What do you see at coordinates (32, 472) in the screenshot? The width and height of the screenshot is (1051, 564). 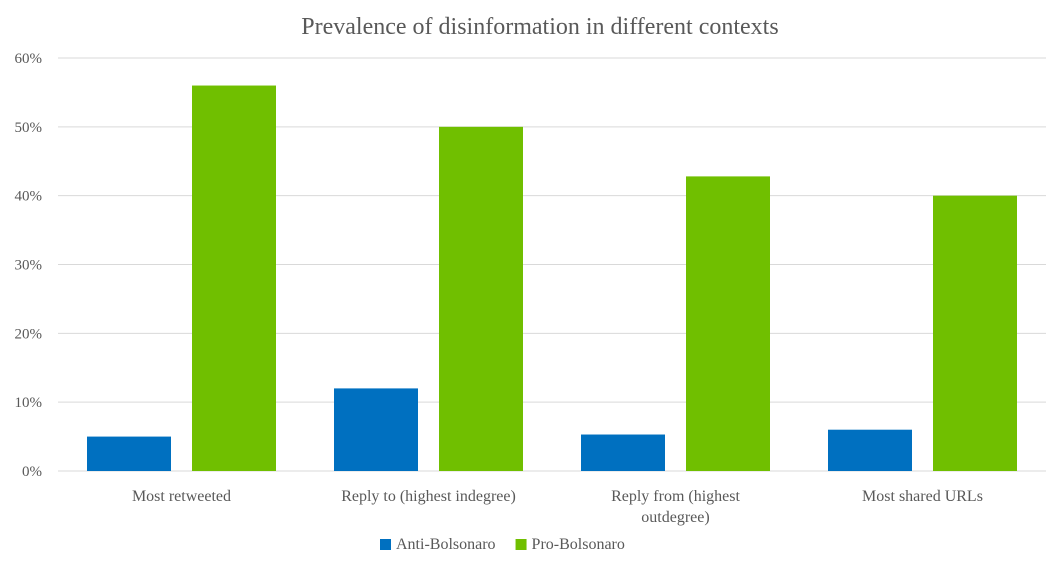 I see `y-tick-label: 0%` at bounding box center [32, 472].